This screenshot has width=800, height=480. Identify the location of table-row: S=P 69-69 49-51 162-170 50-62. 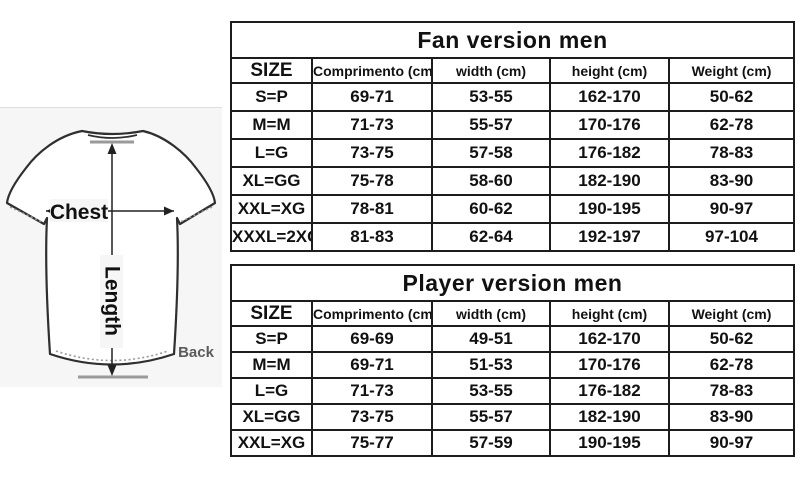
(512, 339).